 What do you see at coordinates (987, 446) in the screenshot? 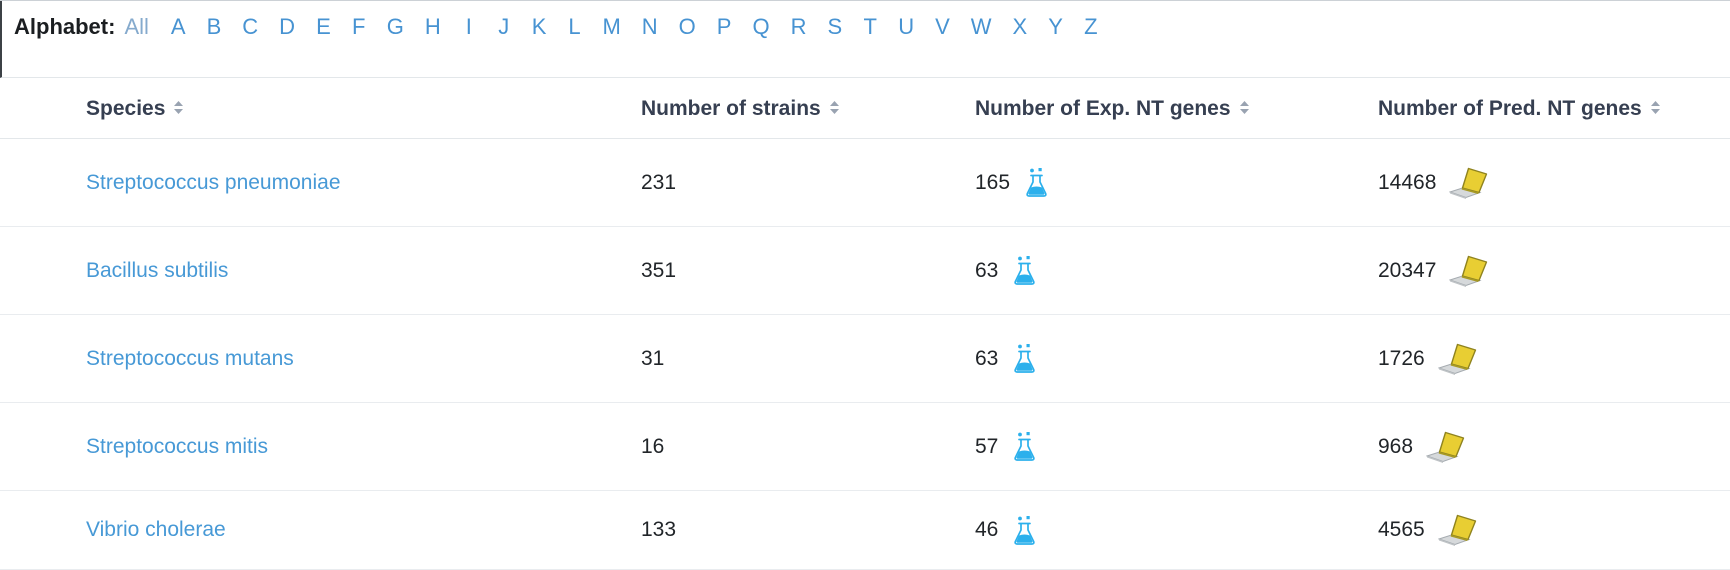
I see `exp-nt-gene-count: 57` at bounding box center [987, 446].